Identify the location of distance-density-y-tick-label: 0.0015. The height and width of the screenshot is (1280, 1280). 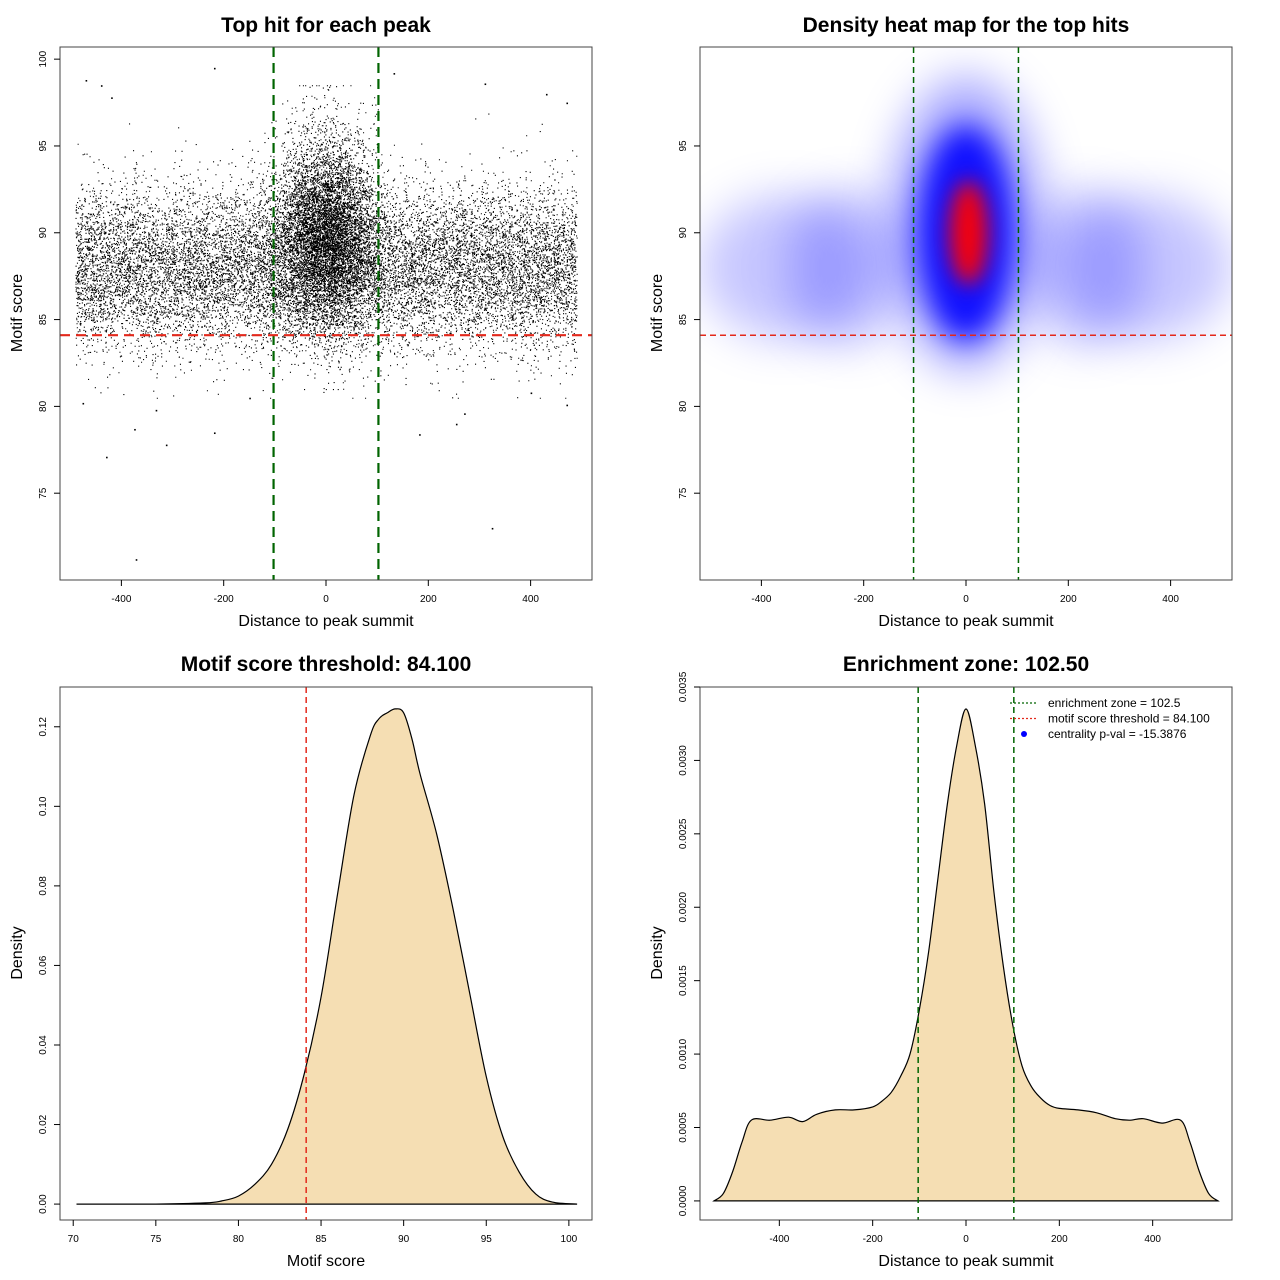
(683, 980).